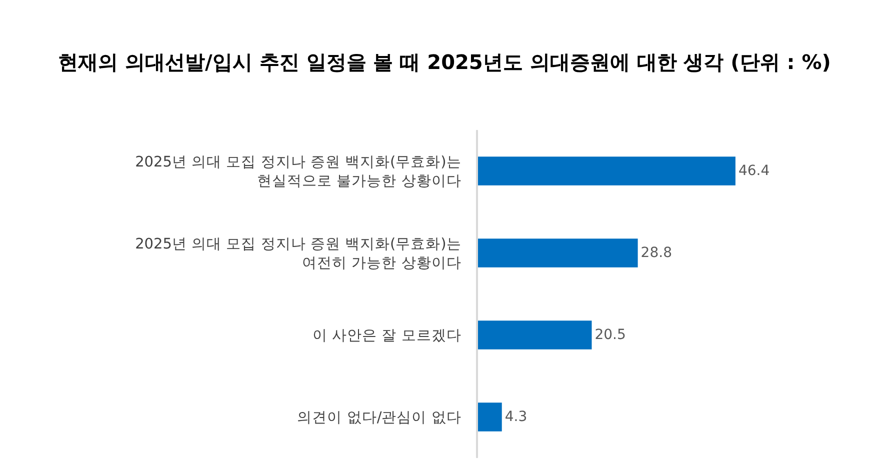  What do you see at coordinates (379, 418) in the screenshot?
I see `y-tick-label: 의견이 없다/관심이 없다` at bounding box center [379, 418].